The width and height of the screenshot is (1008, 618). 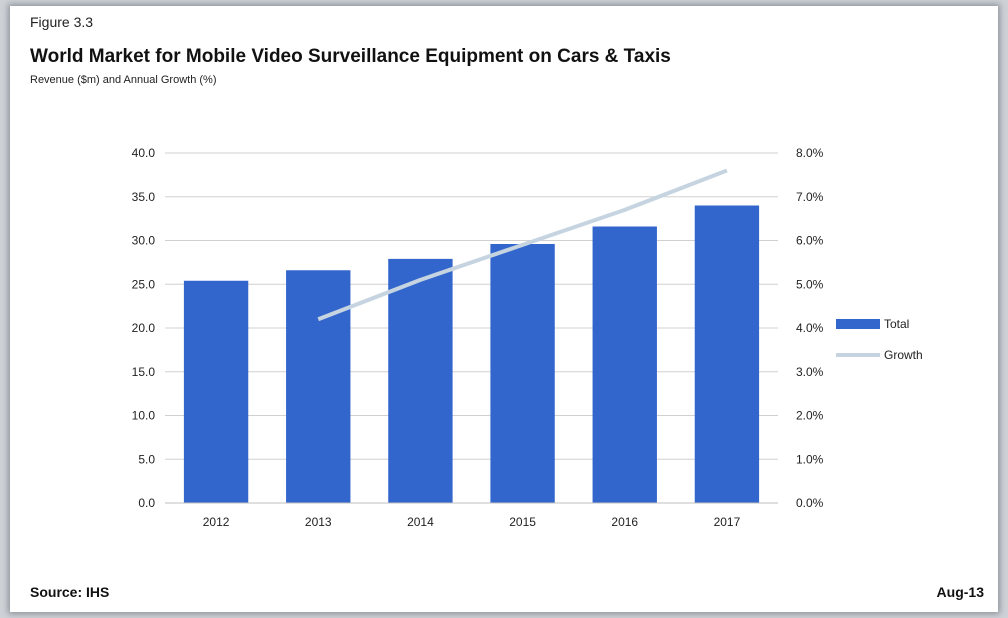 I want to click on date-note: Aug-13, so click(x=960, y=592).